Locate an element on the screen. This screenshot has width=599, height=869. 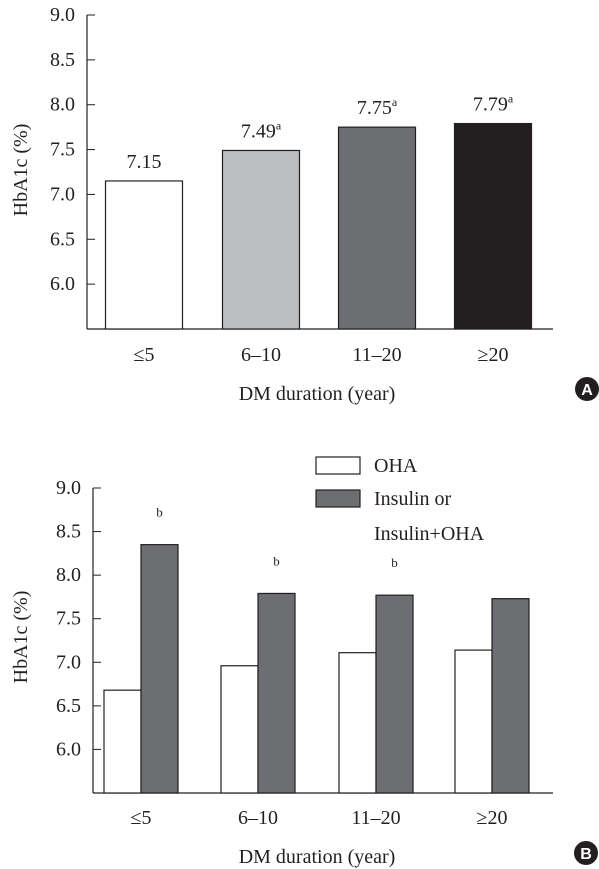
legend: OHA Insulin or Insulin+OHA is located at coordinates (400, 500).